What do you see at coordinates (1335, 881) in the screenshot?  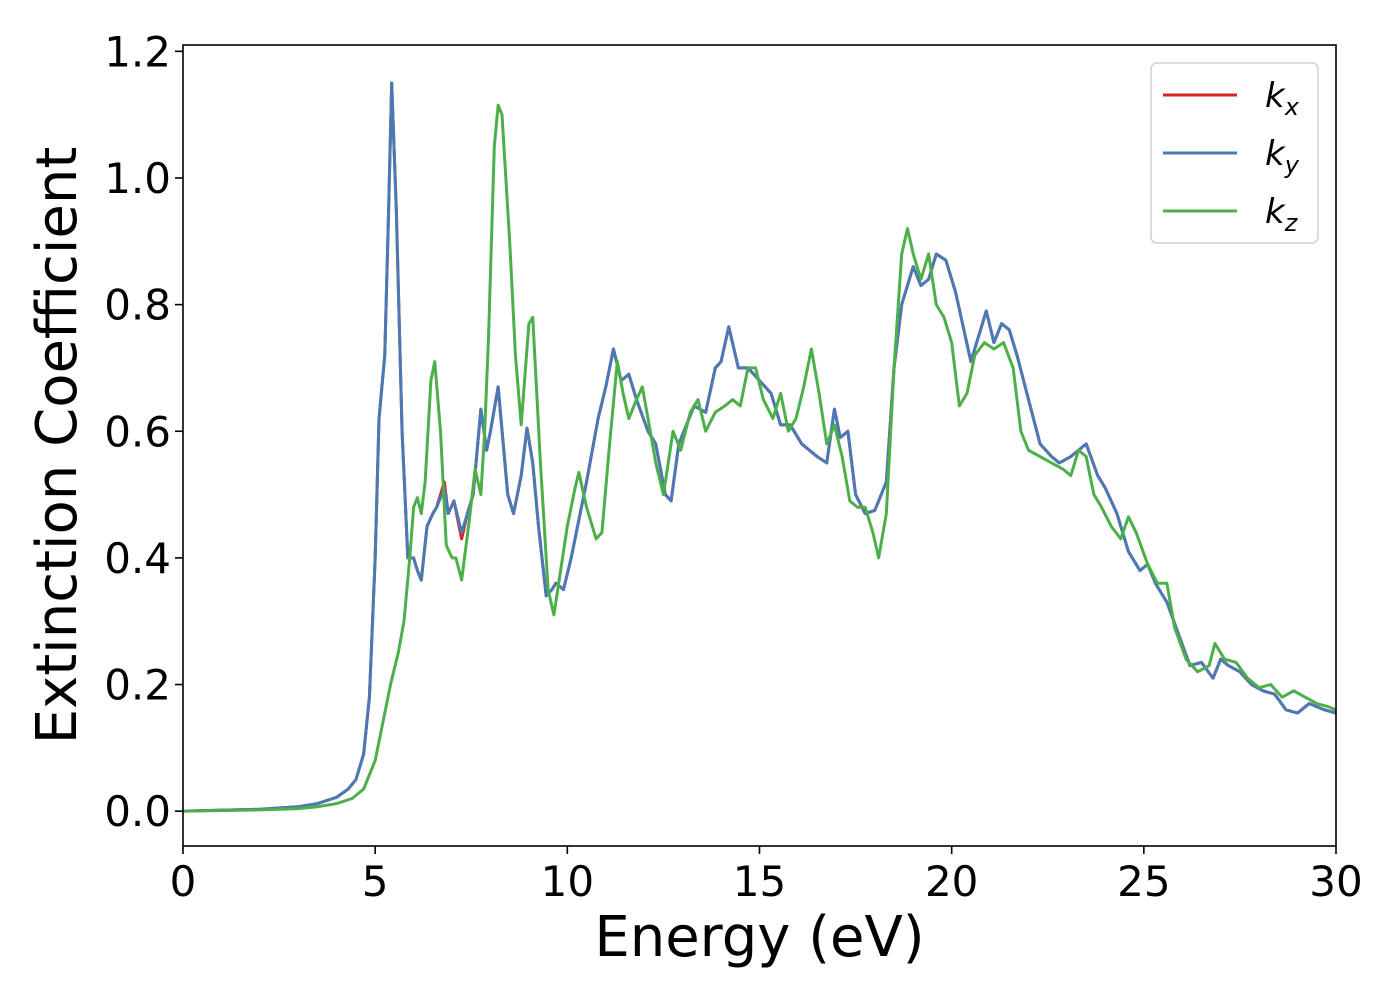 I see `x-tick-label: 30` at bounding box center [1335, 881].